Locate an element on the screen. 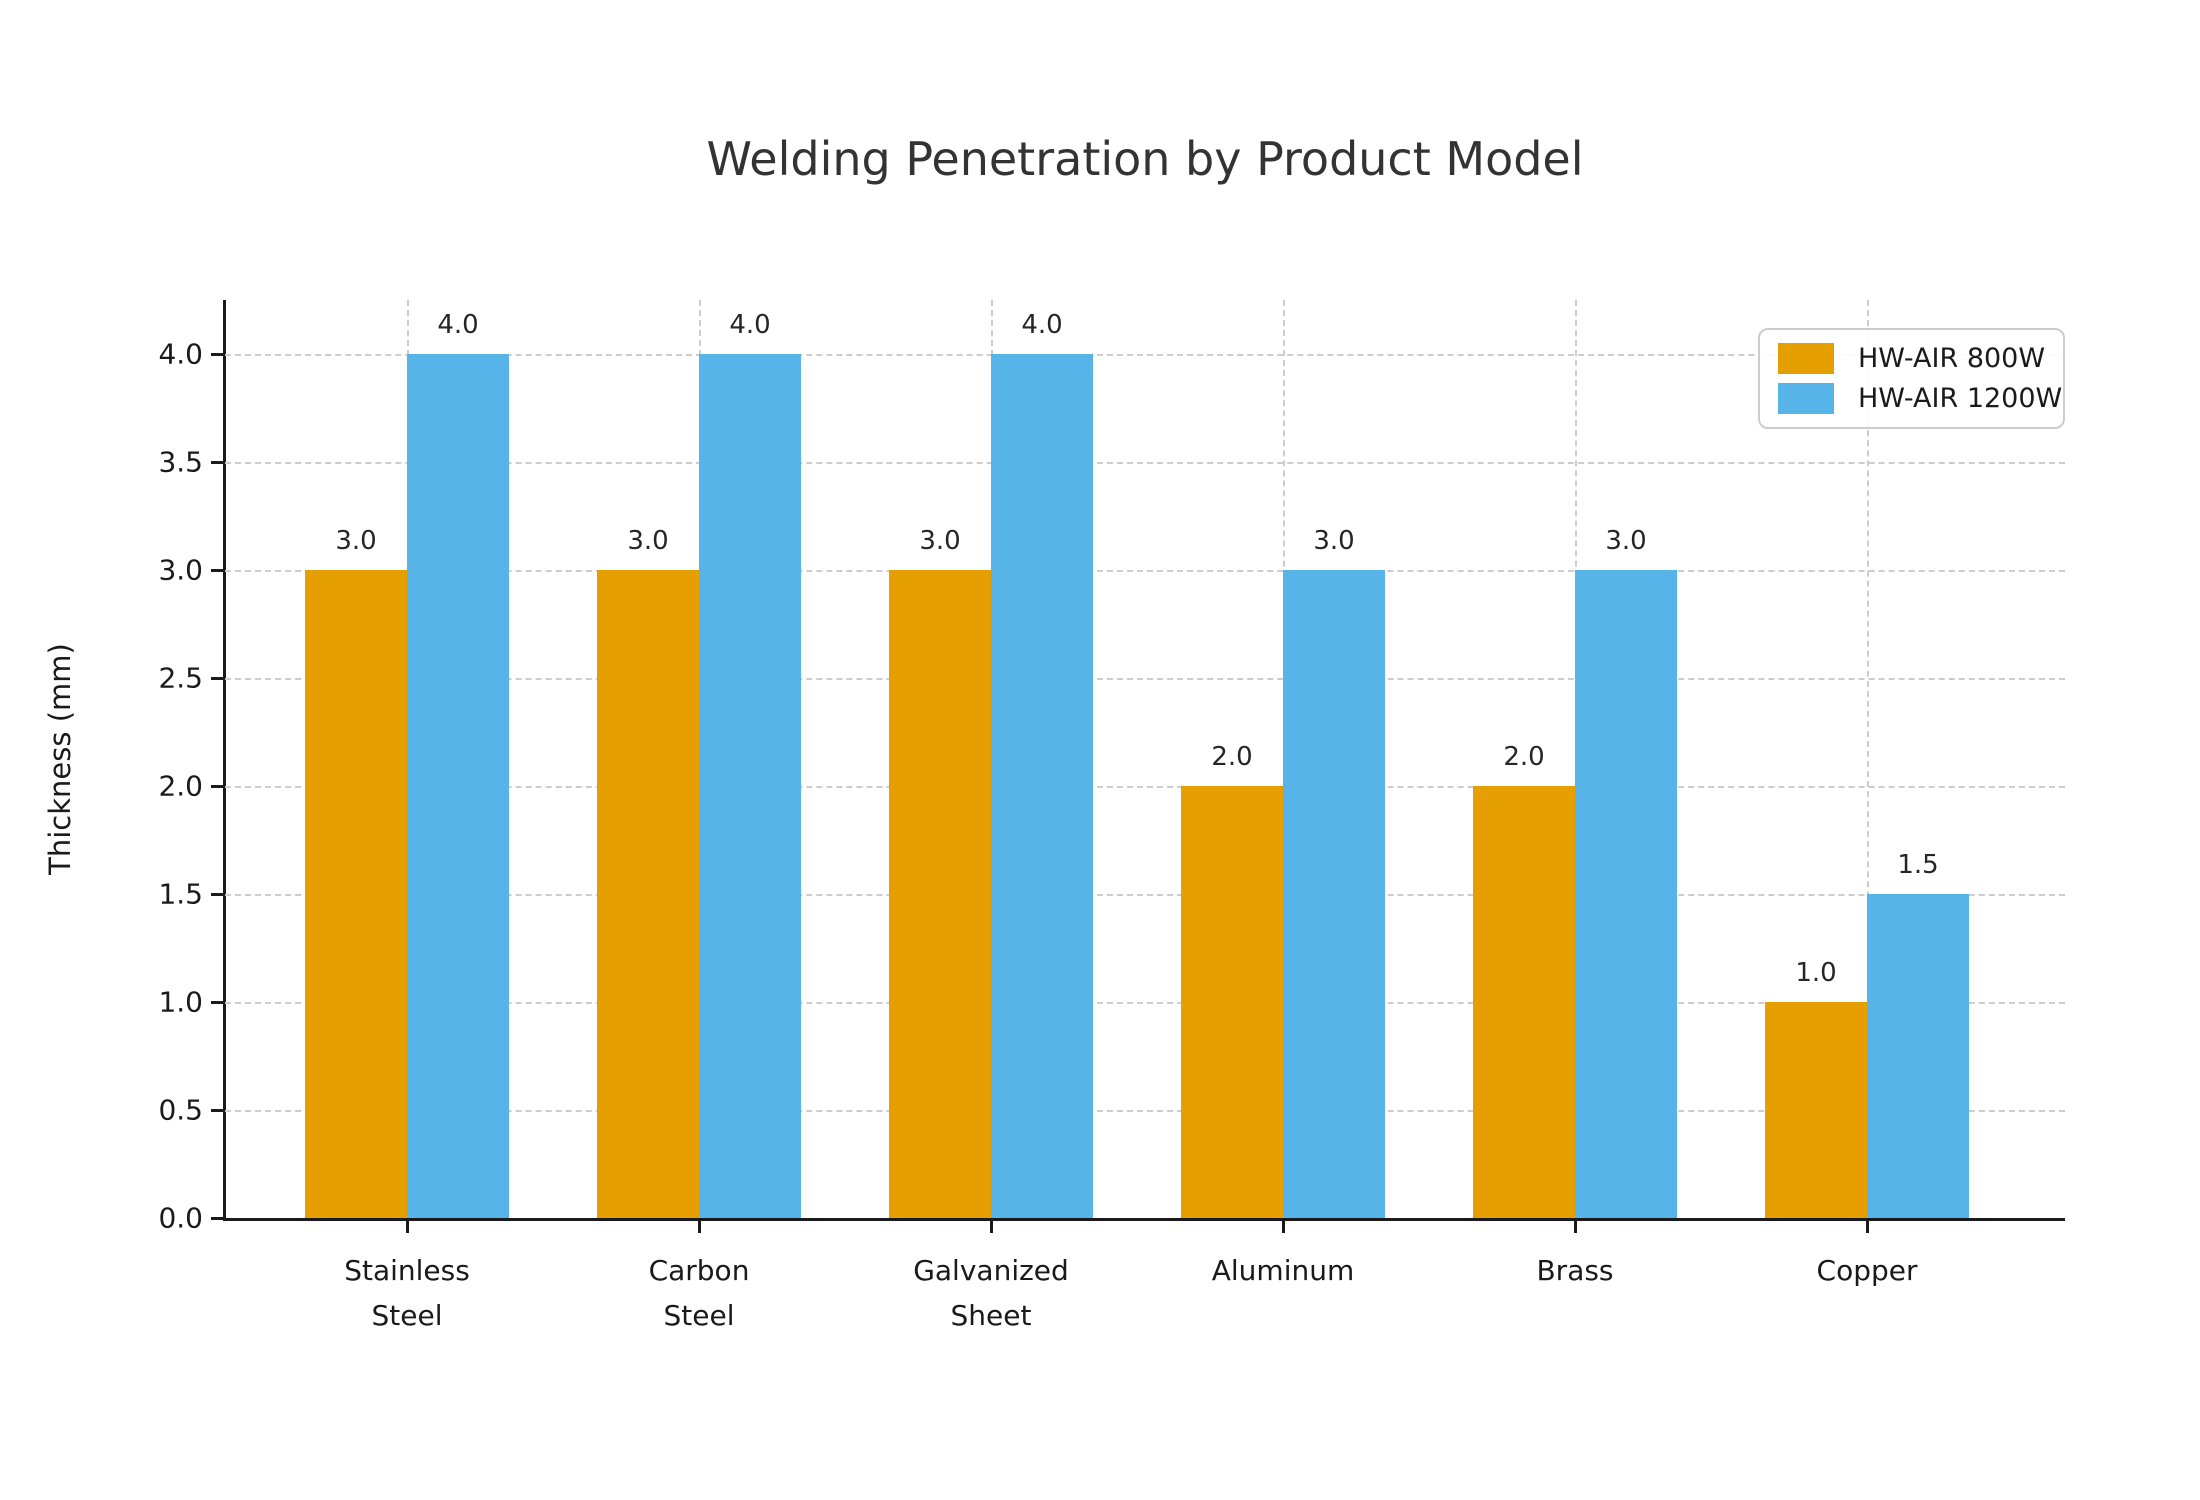  legend-label: HW-AIR 800W is located at coordinates (1952, 358).